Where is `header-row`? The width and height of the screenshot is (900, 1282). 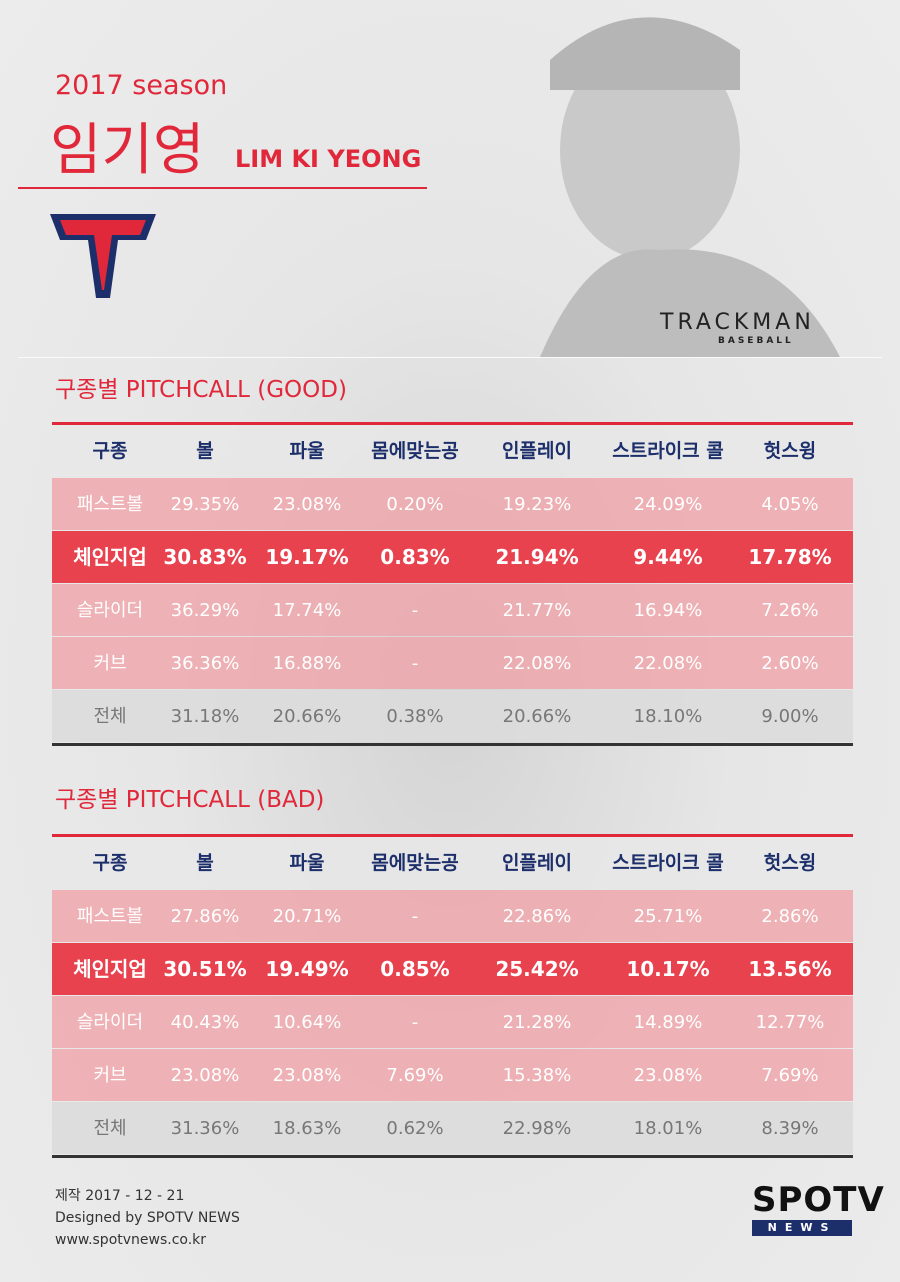 header-row is located at coordinates (452, 863).